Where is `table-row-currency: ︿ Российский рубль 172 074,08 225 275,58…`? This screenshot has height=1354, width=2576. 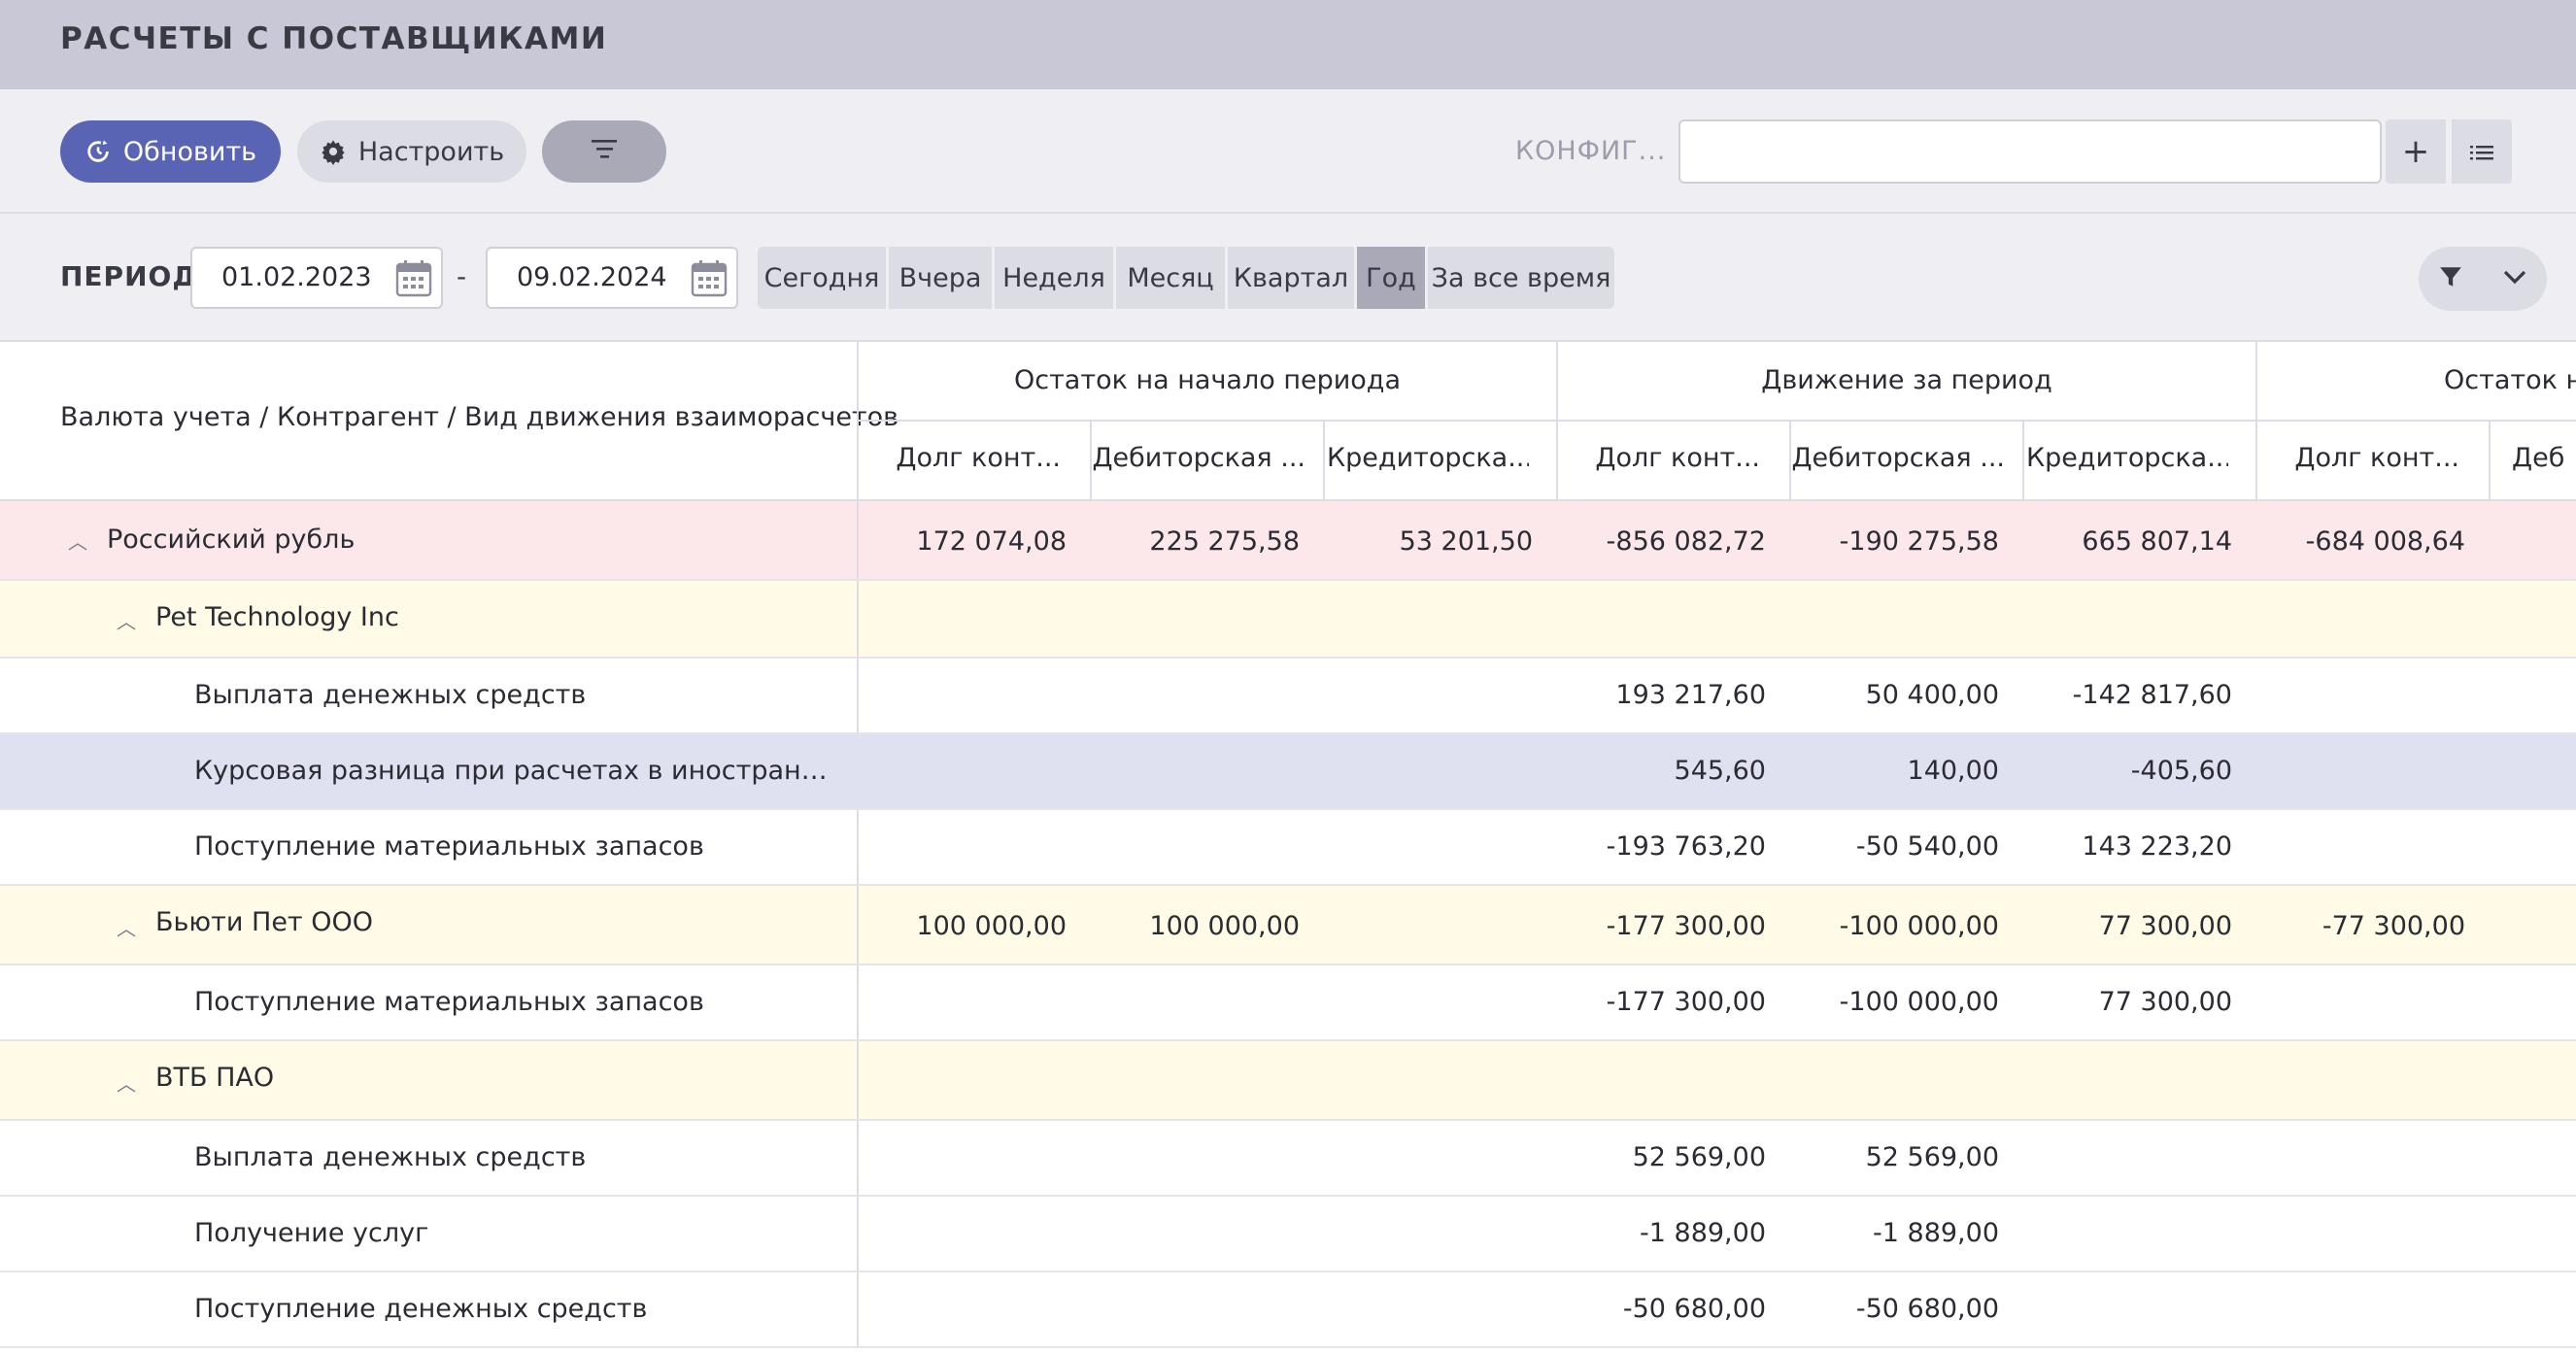
table-row-currency: ︿ Российский рубль 172 074,08 225 275,58… is located at coordinates (1288, 541).